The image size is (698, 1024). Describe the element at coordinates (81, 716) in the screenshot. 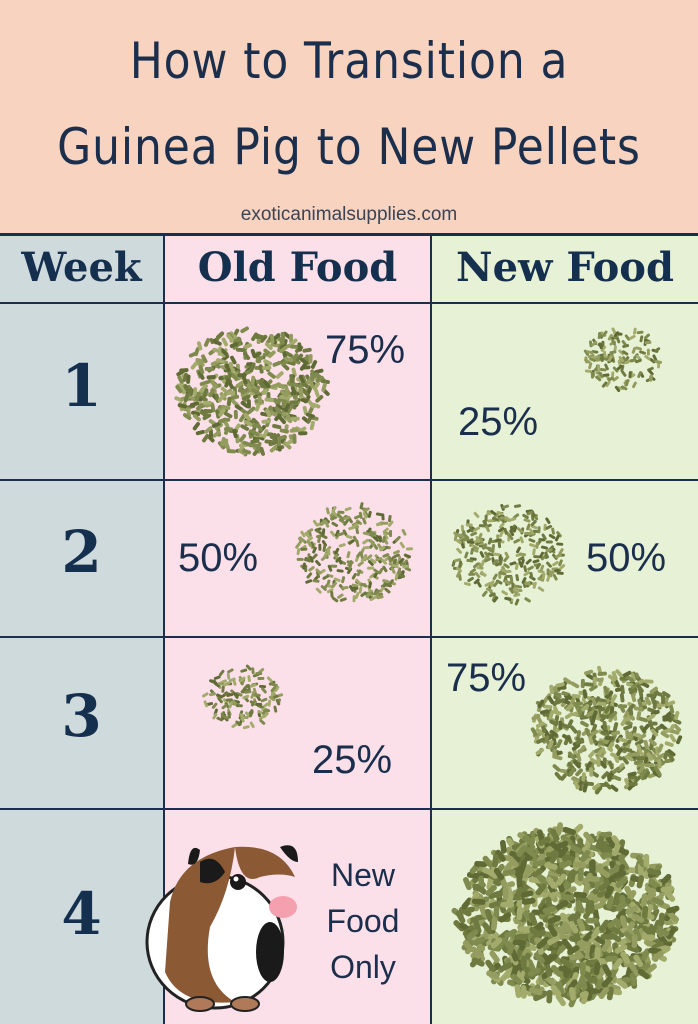

I see `week-number: 3` at that location.